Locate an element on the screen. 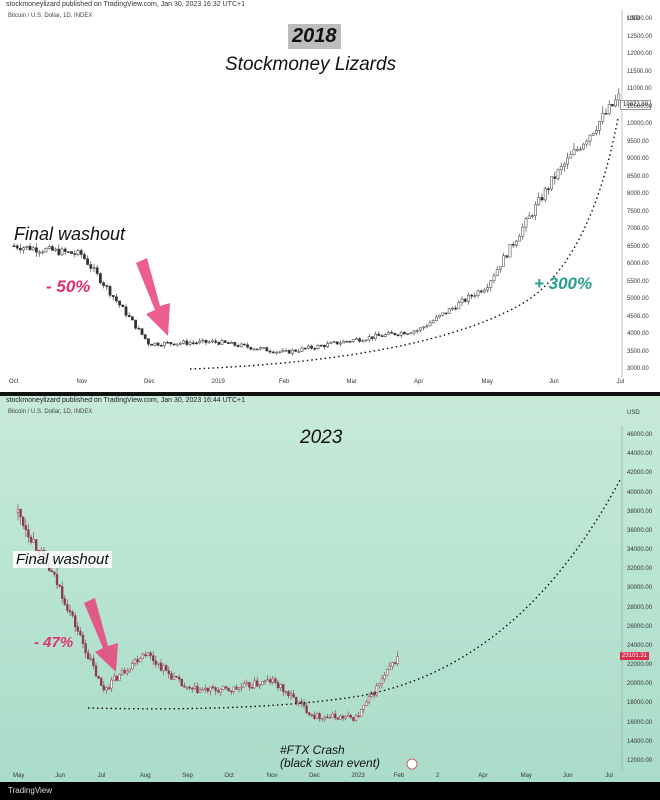 This screenshot has height=800, width=660. y-tick-label: 18000.00 is located at coordinates (640, 703).